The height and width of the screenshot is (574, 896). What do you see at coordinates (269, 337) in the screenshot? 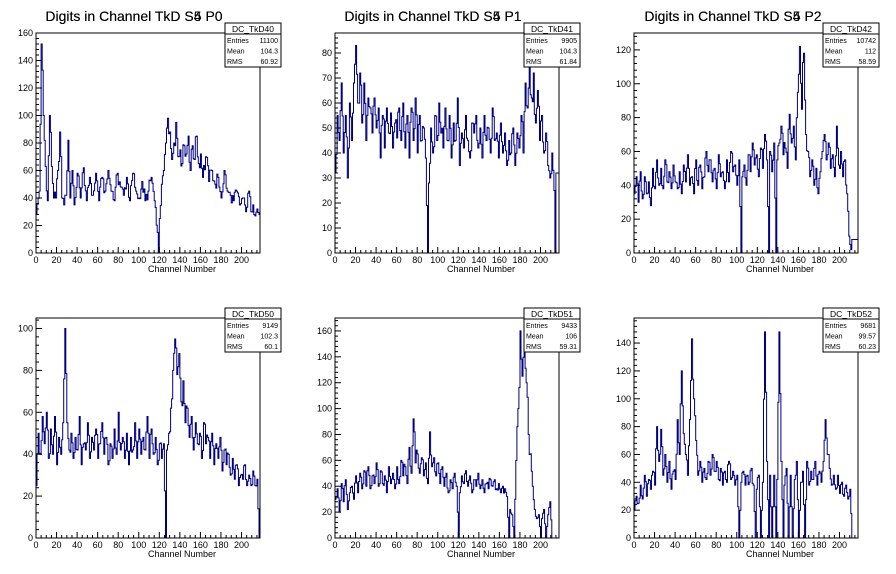
I see `stats-value: 102.3` at bounding box center [269, 337].